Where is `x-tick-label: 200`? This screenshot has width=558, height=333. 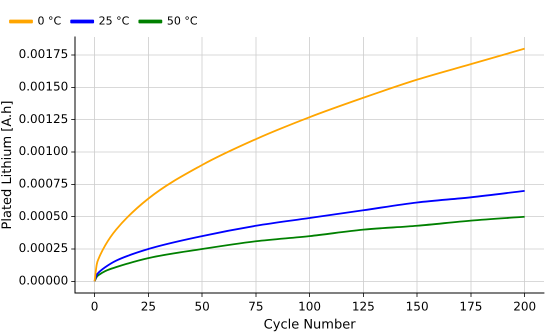 x-tick-label: 200 is located at coordinates (524, 306).